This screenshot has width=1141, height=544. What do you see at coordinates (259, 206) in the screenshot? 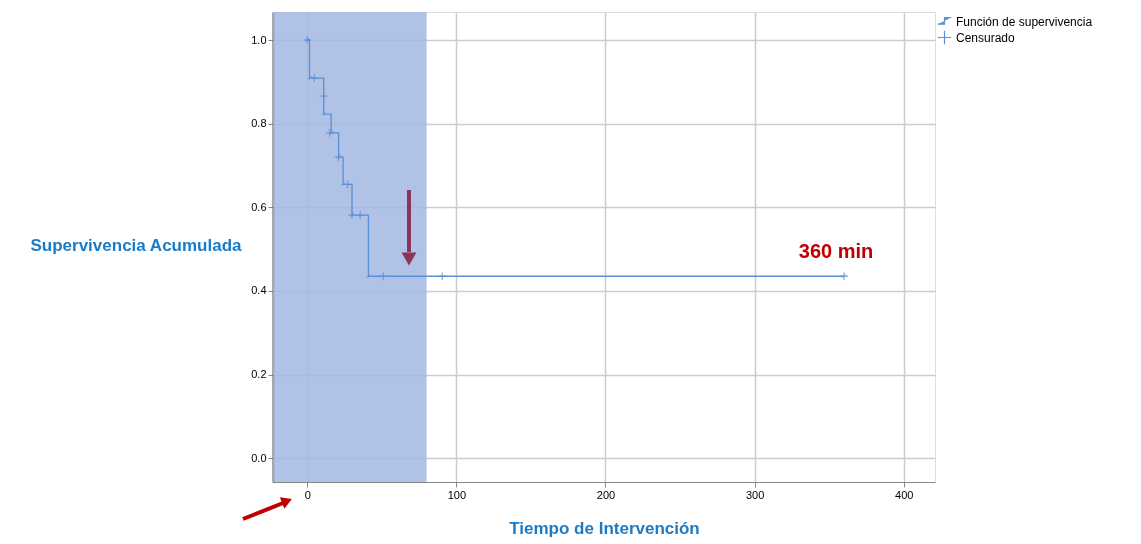
I see `y-tick-label: 0.6` at bounding box center [259, 206].